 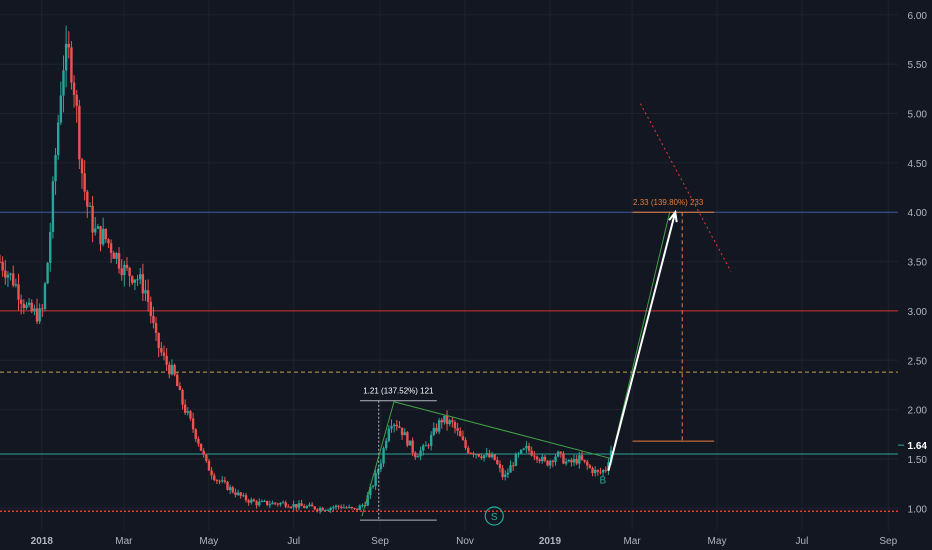 I want to click on y-tick-label: 5.50, so click(x=918, y=65).